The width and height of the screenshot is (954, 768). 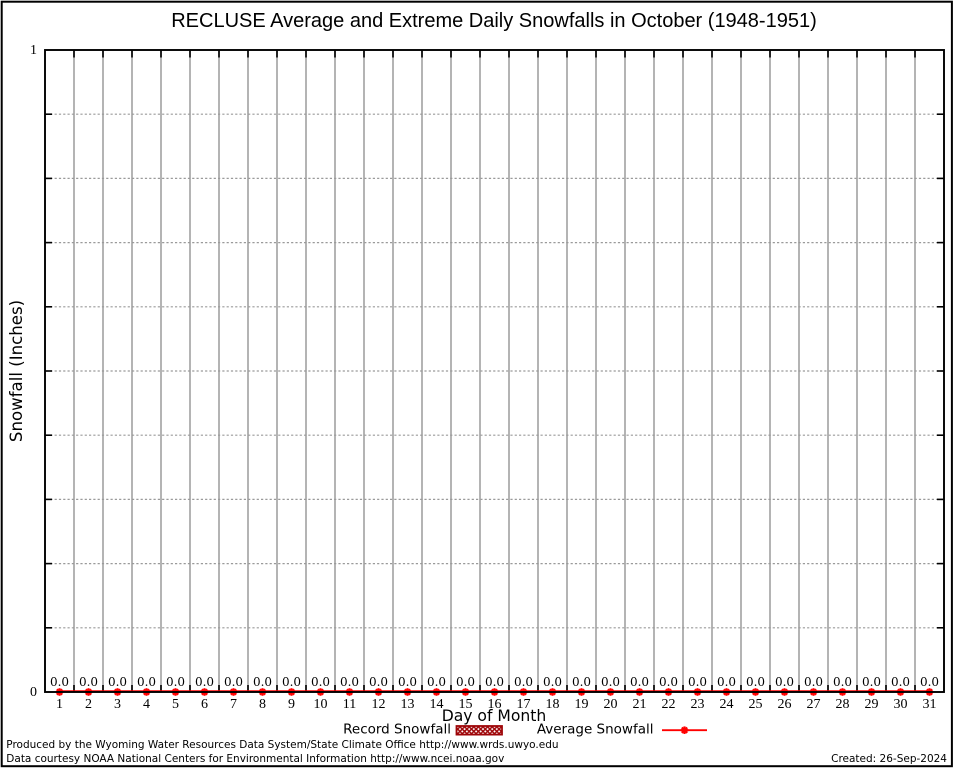 What do you see at coordinates (117, 704) in the screenshot?
I see `x-tick-label: 3` at bounding box center [117, 704].